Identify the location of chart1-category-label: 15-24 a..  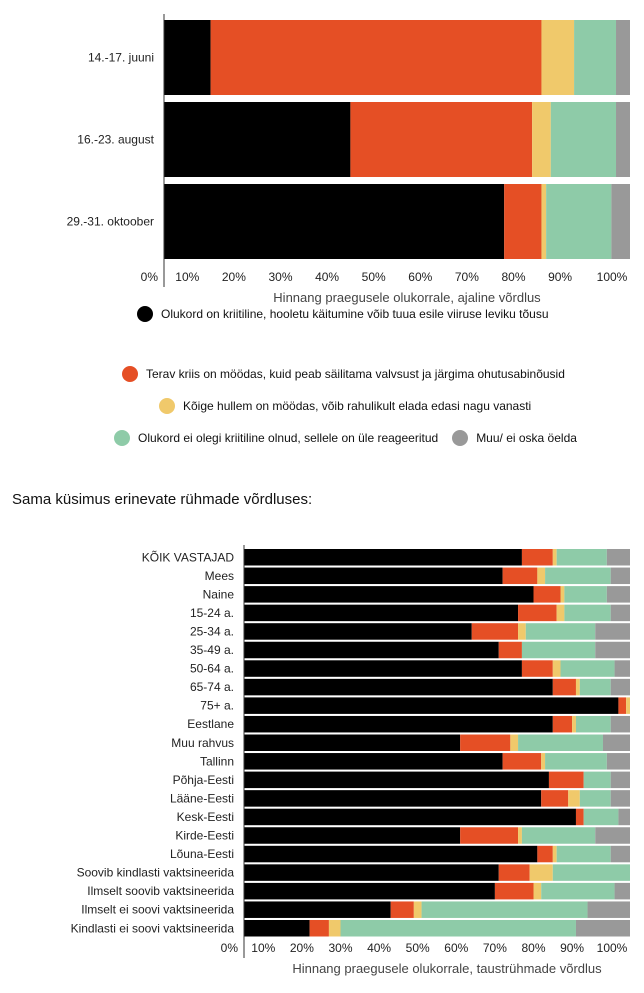
(212, 613).